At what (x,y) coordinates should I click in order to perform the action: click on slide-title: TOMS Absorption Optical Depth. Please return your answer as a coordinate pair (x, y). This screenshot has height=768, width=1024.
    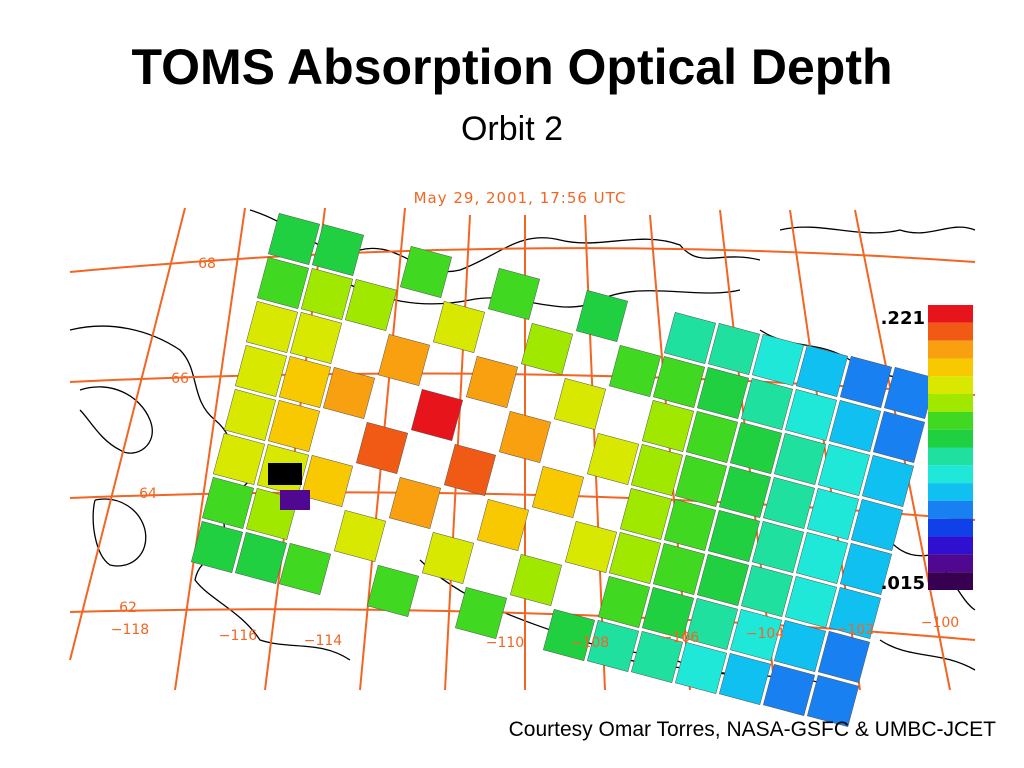
    Looking at the image, I should click on (512, 67).